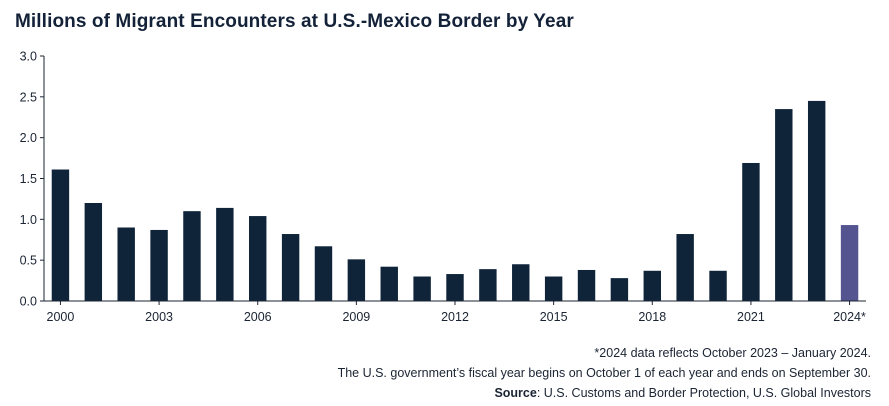 The height and width of the screenshot is (406, 889). What do you see at coordinates (455, 317) in the screenshot?
I see `x-tick-label: 2012` at bounding box center [455, 317].